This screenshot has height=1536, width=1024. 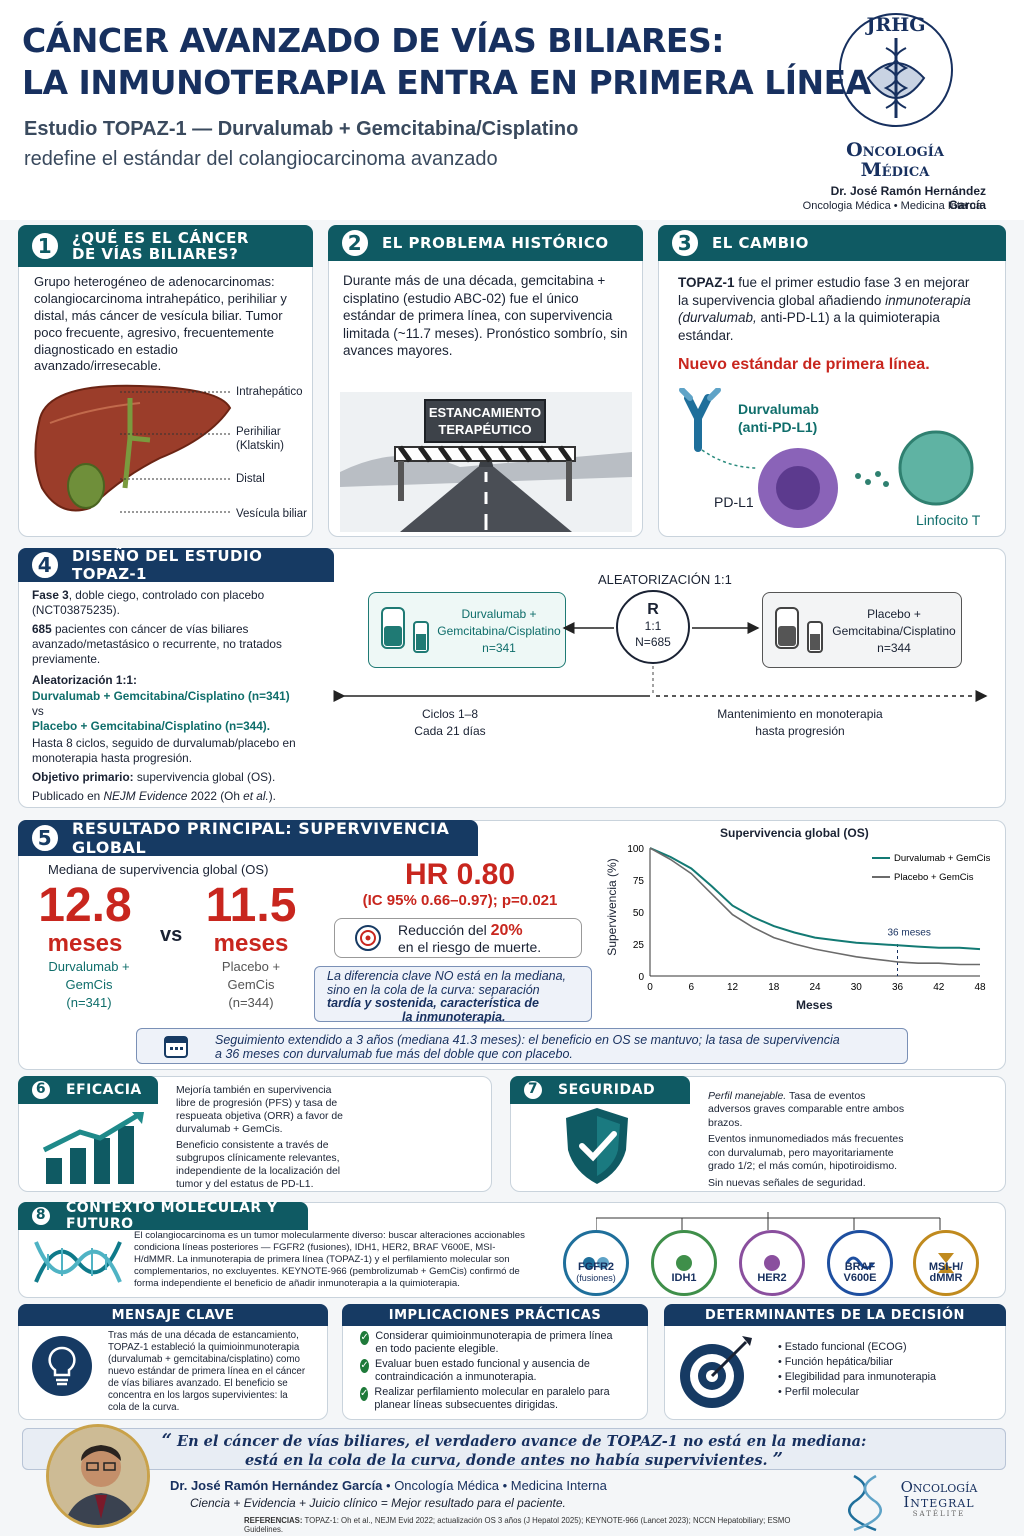 I want to click on biomarker-msi, so click(x=946, y=1264).